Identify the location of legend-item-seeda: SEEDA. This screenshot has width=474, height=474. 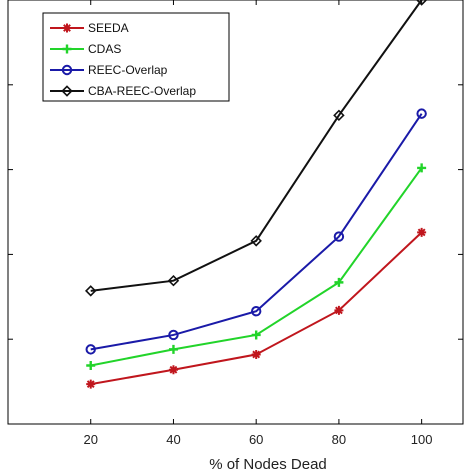
(89, 28).